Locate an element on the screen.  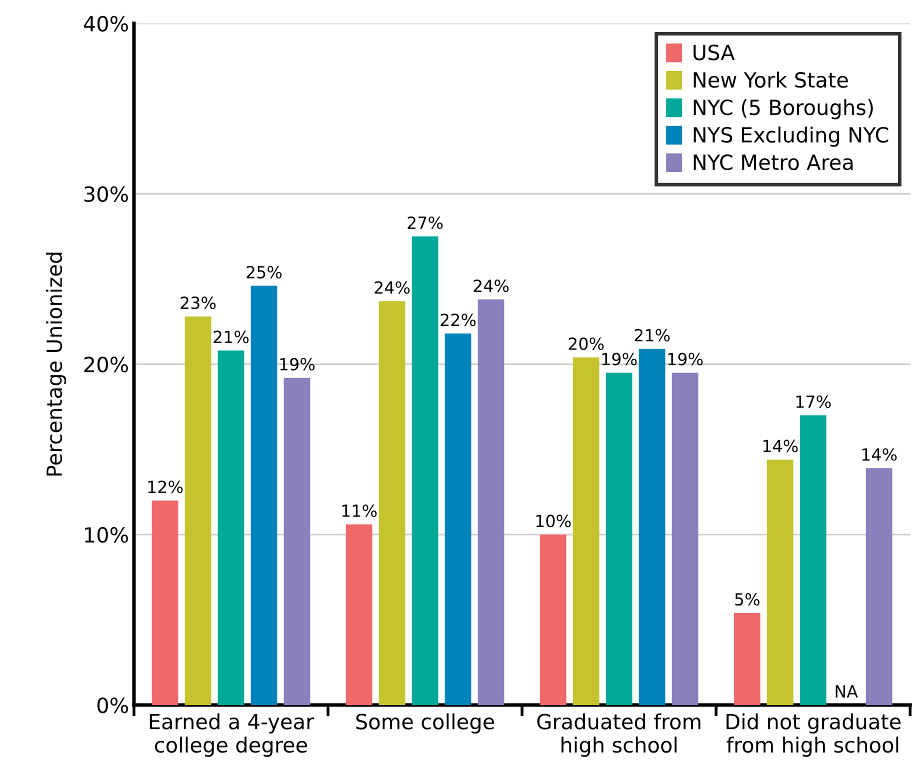
data-label: 23% is located at coordinates (198, 303).